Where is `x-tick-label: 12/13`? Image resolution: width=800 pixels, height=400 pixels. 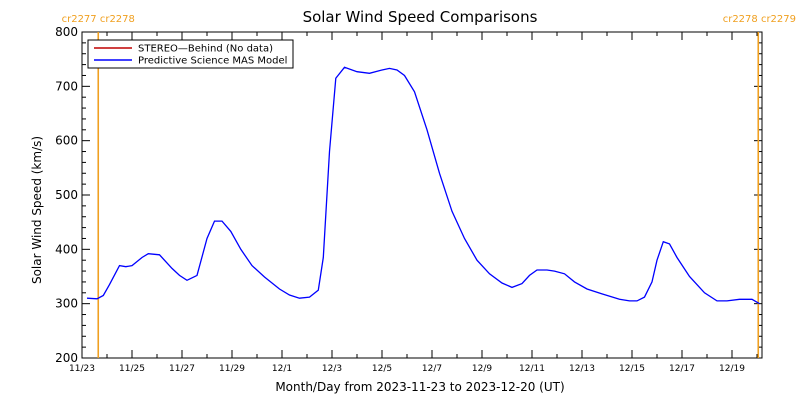 x-tick-label: 12/13 is located at coordinates (582, 369).